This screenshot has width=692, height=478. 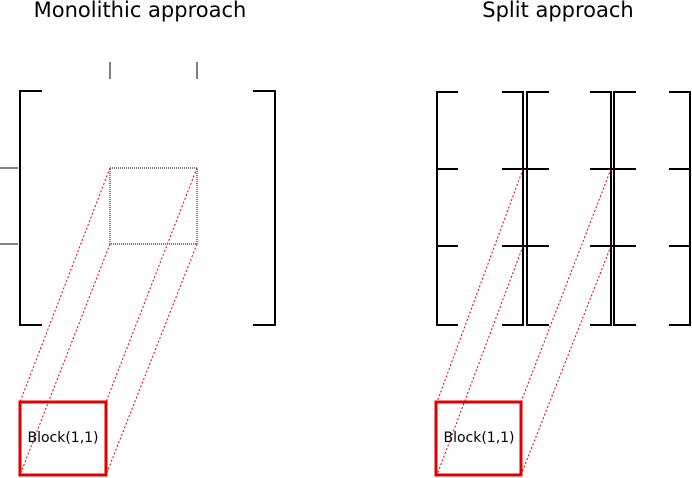 I want to click on matrix-left-bracket, so click(x=30, y=208).